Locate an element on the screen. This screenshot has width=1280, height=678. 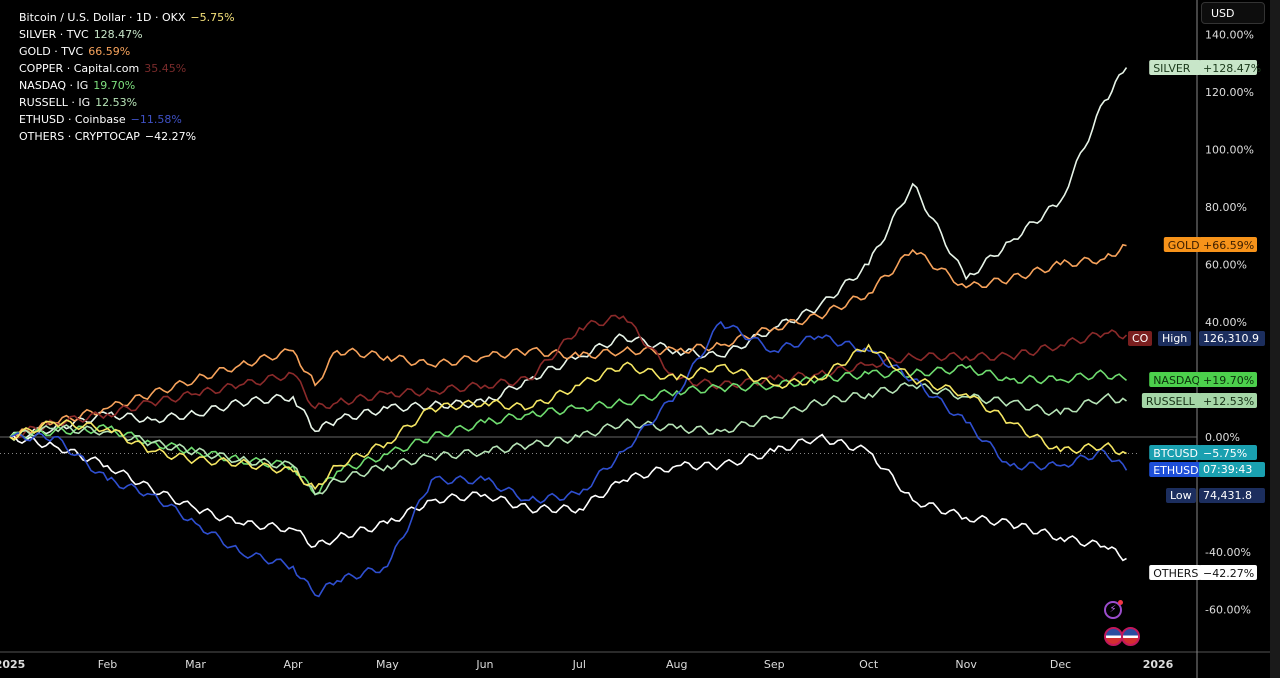
series-name-tag: BTCUSD is located at coordinates (1175, 453).